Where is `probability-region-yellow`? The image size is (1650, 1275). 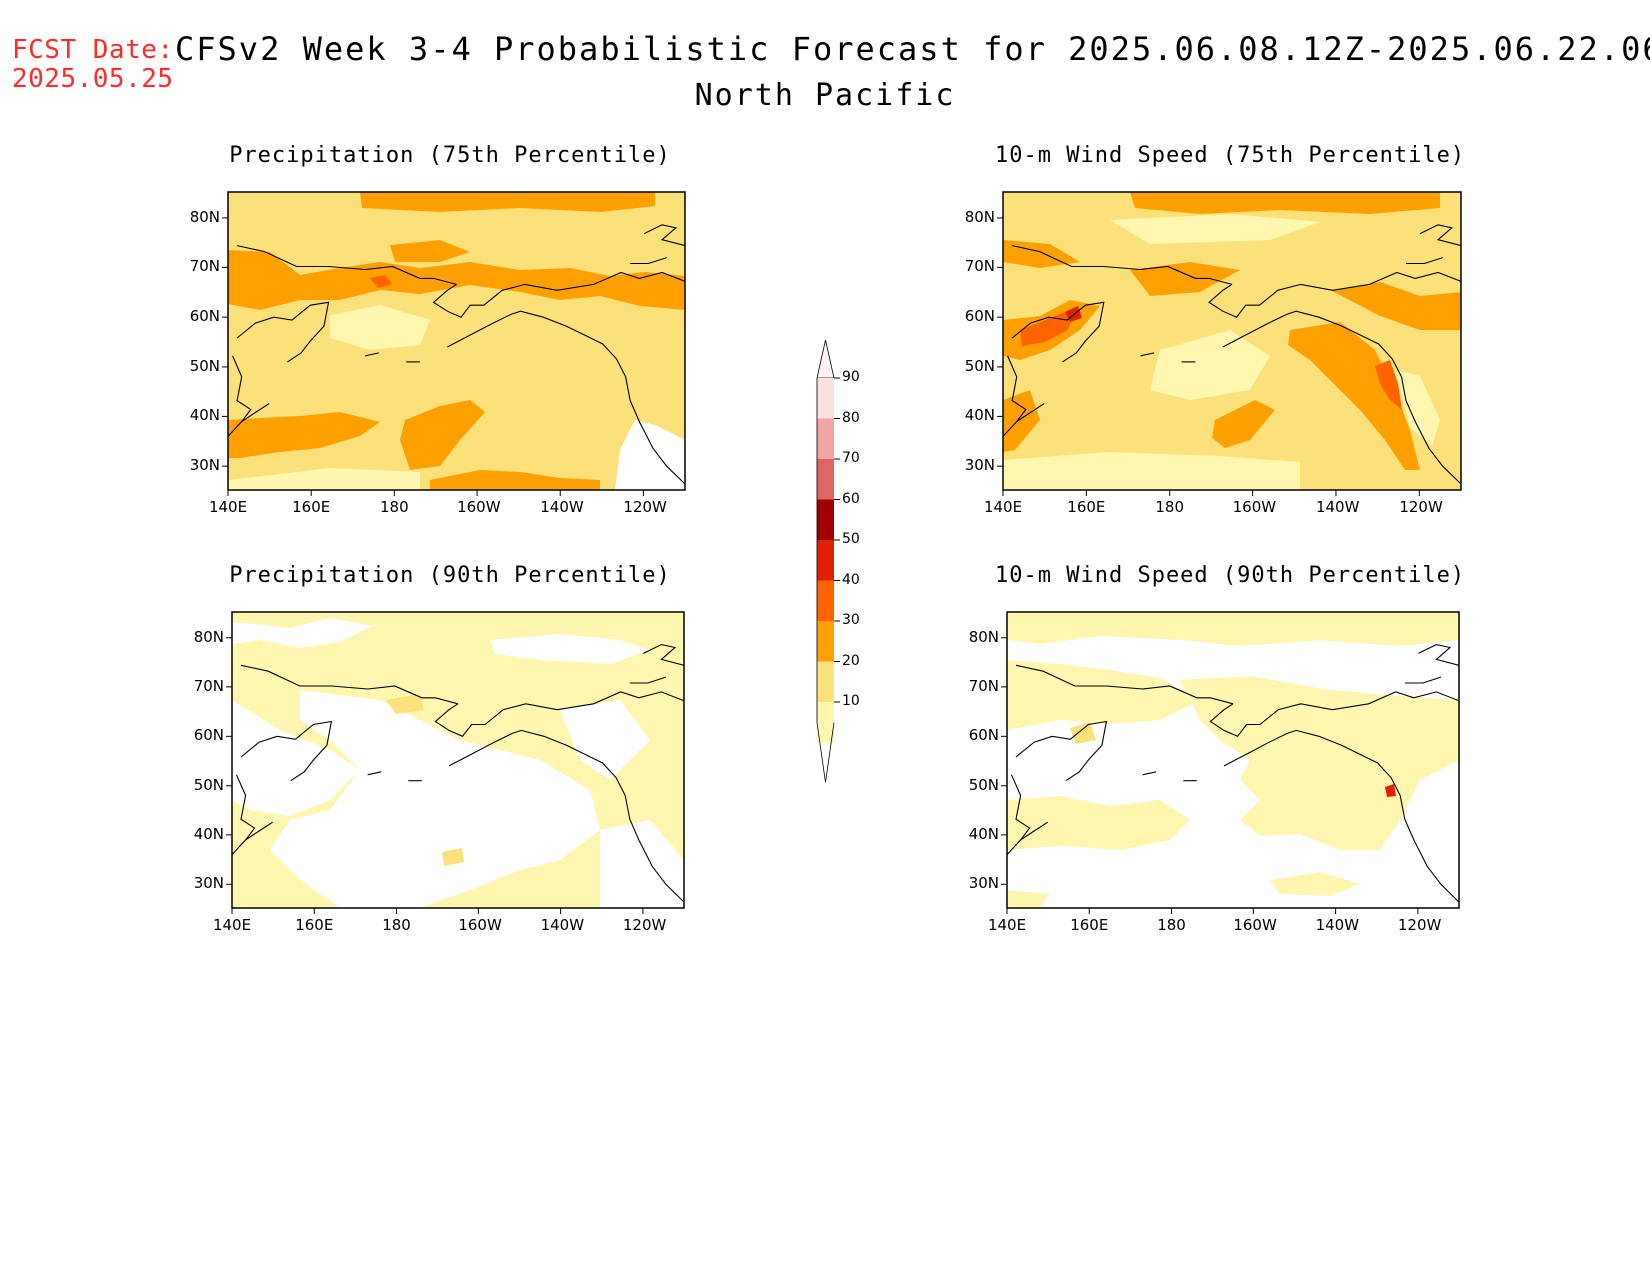
probability-region-yellow is located at coordinates (1083, 733).